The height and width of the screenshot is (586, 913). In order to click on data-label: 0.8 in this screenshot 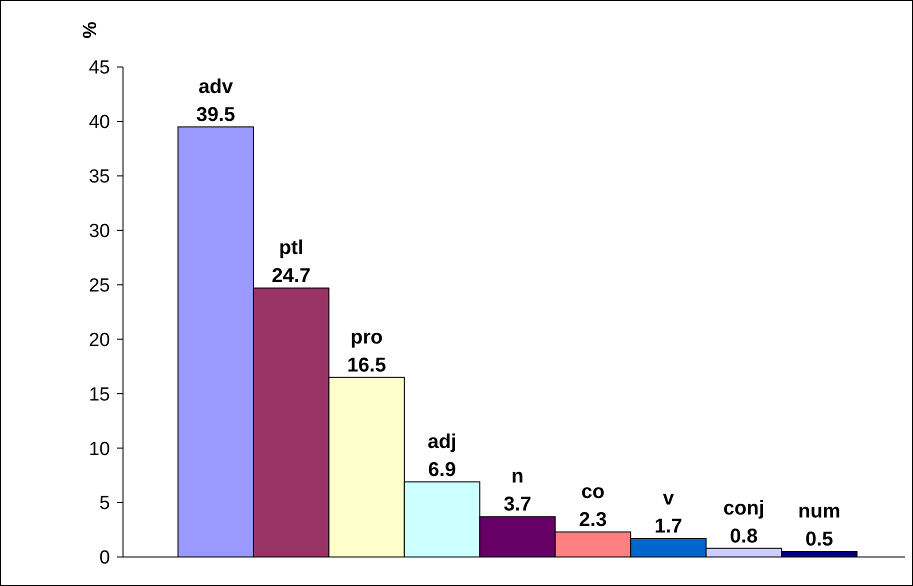, I will do `click(744, 536)`.